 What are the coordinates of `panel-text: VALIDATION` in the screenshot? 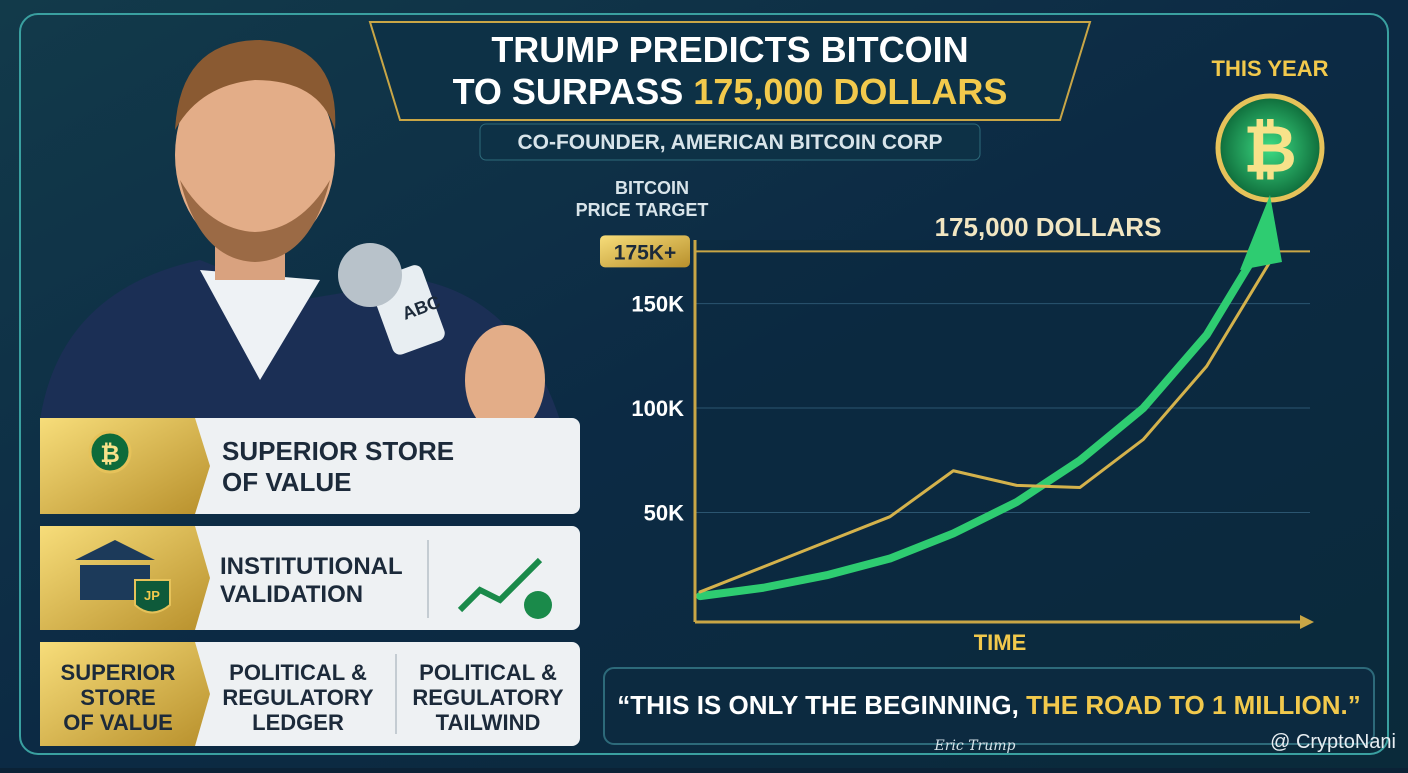 It's located at (291, 594).